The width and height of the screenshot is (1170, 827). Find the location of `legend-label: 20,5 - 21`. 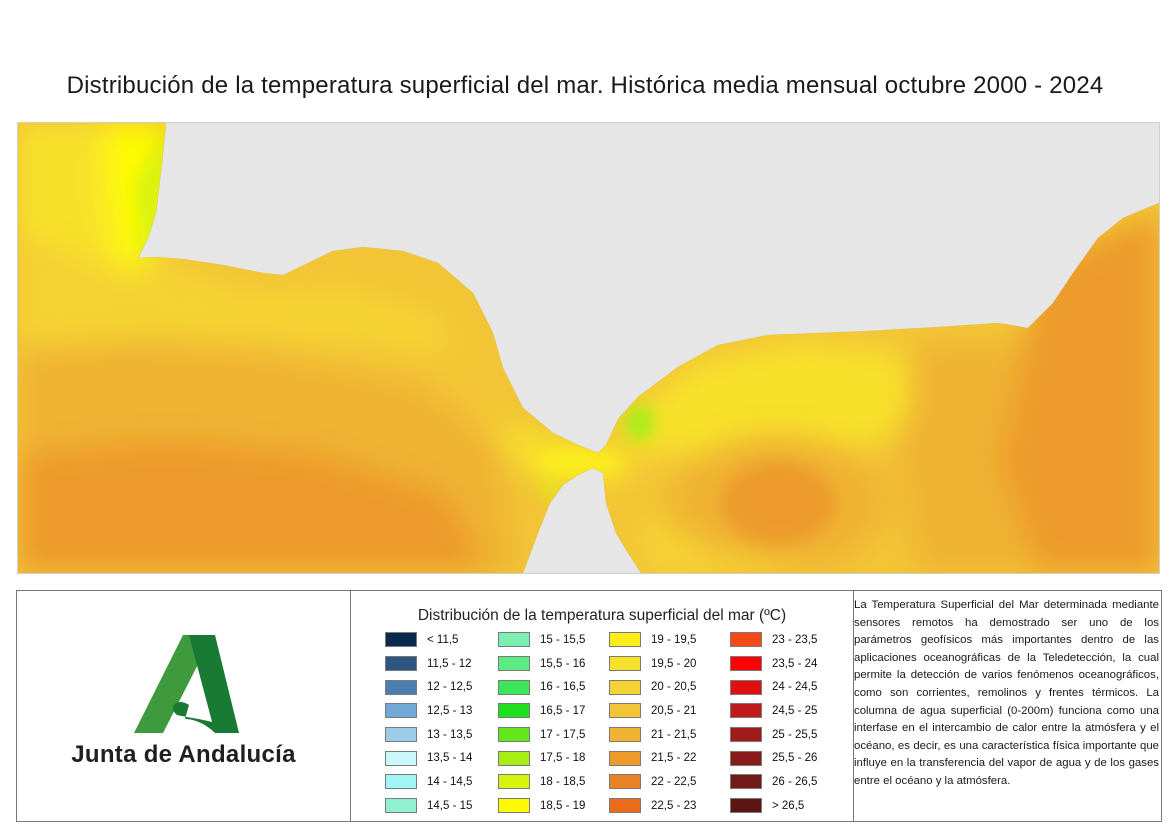

legend-label: 20,5 - 21 is located at coordinates (674, 710).